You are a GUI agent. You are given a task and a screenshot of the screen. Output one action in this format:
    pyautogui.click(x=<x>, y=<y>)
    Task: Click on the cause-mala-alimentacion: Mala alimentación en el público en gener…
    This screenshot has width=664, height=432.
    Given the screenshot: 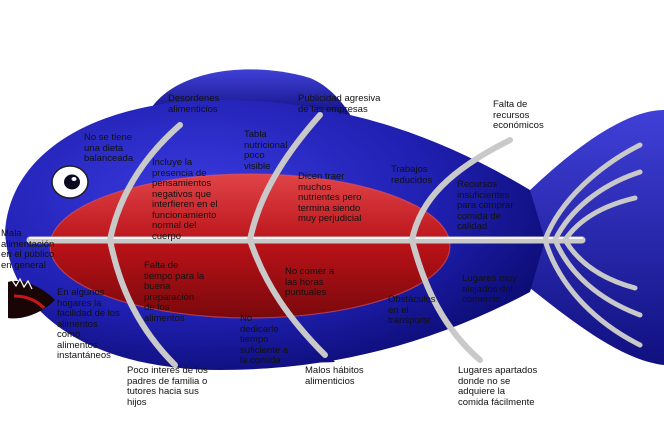 What is the action you would take?
    pyautogui.click(x=28, y=249)
    